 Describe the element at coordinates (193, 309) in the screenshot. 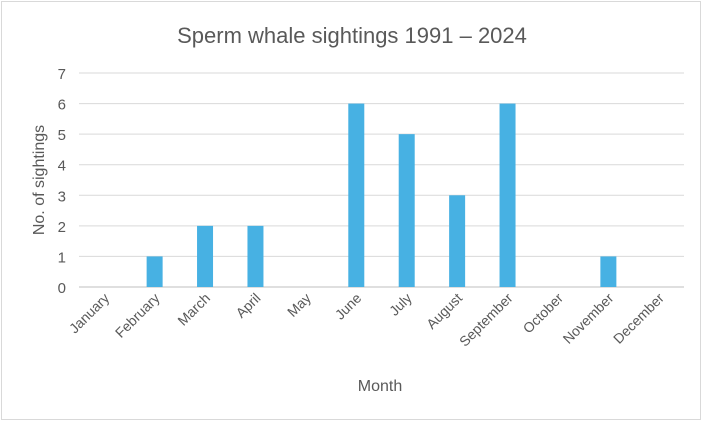

I see `x-tick-label: March` at that location.